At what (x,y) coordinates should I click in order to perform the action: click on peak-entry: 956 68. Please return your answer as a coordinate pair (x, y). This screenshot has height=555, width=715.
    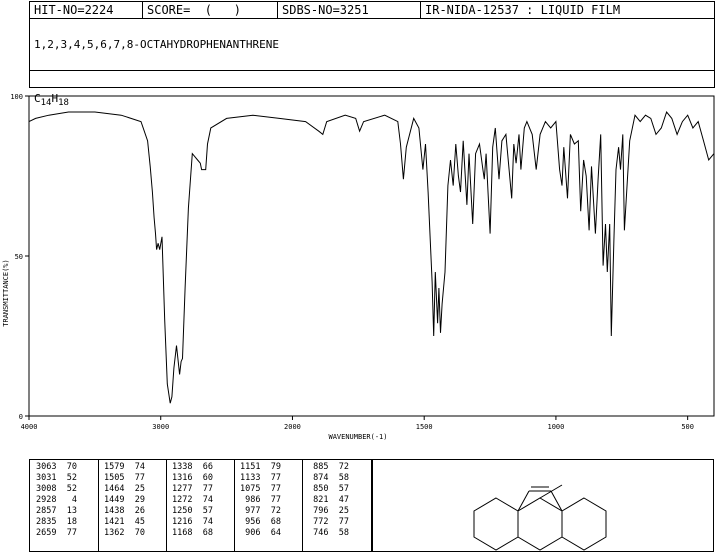
    Looking at the image, I should click on (260, 522).